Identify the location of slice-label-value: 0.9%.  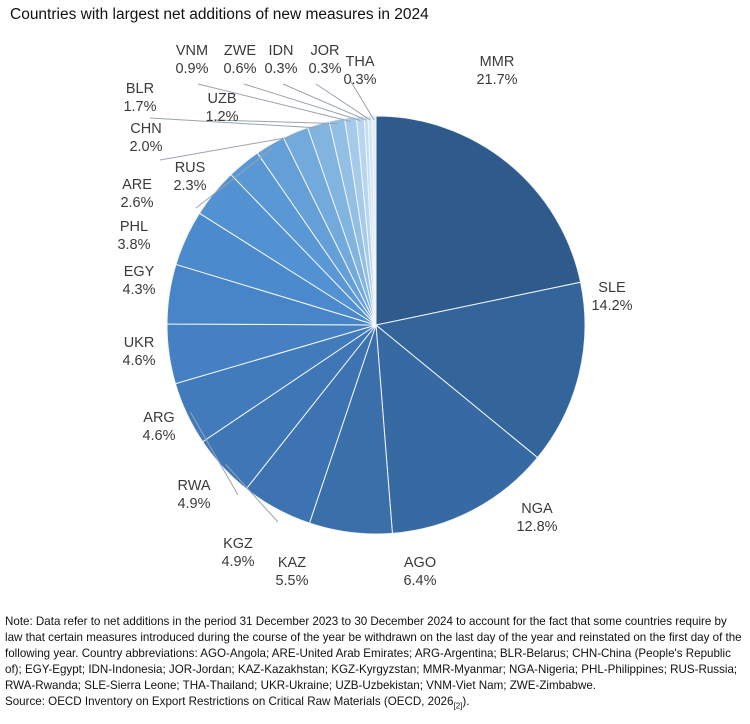
(191, 69).